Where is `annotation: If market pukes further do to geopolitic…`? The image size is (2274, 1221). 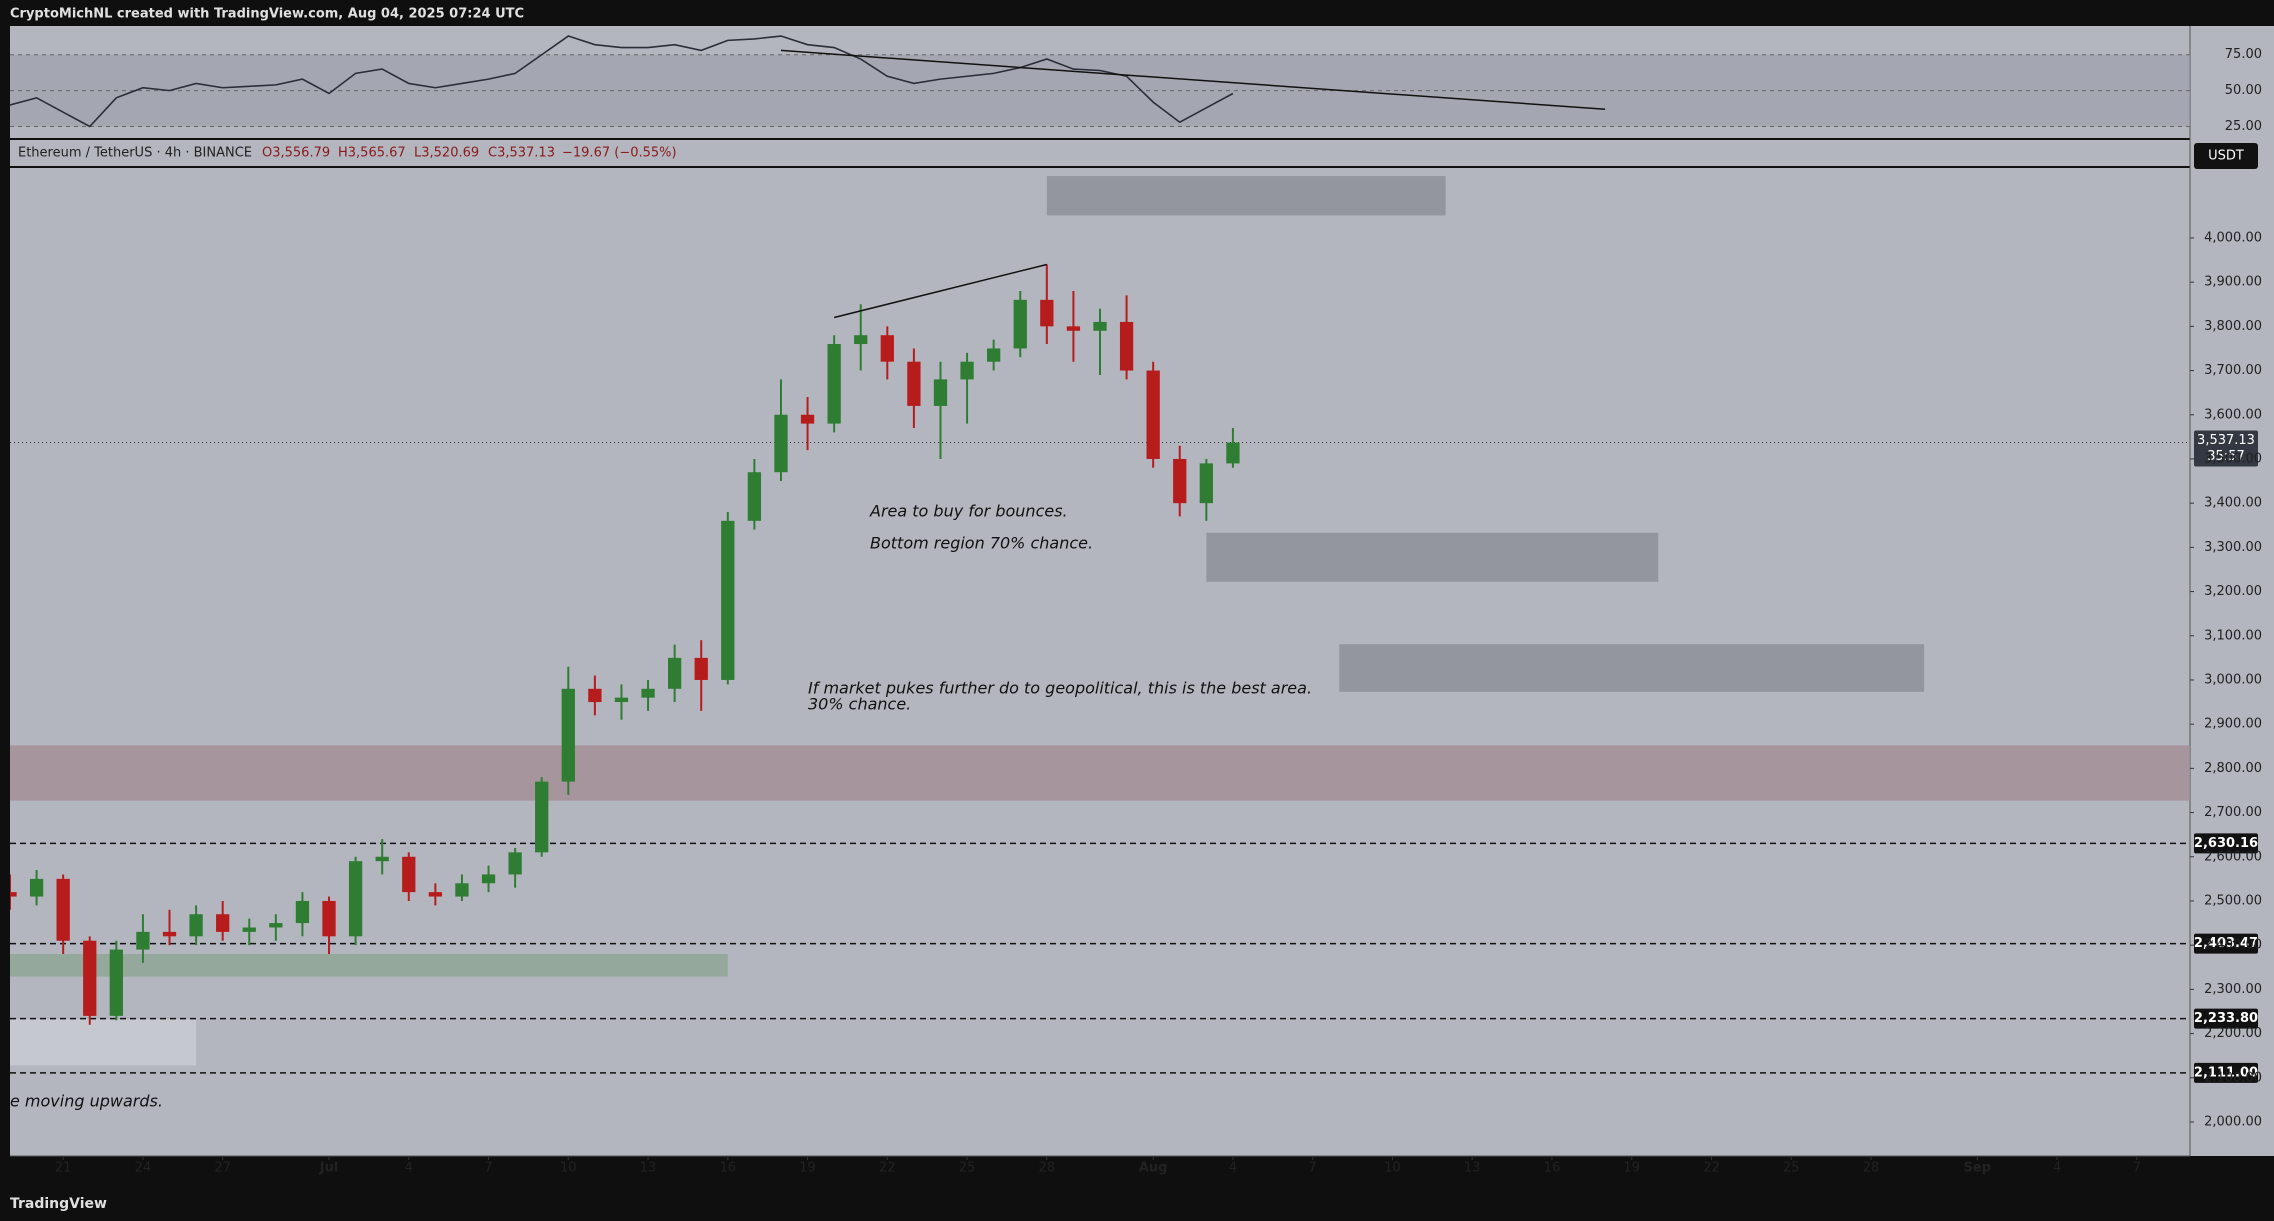 annotation: If market pukes further do to geopolitic… is located at coordinates (1060, 688).